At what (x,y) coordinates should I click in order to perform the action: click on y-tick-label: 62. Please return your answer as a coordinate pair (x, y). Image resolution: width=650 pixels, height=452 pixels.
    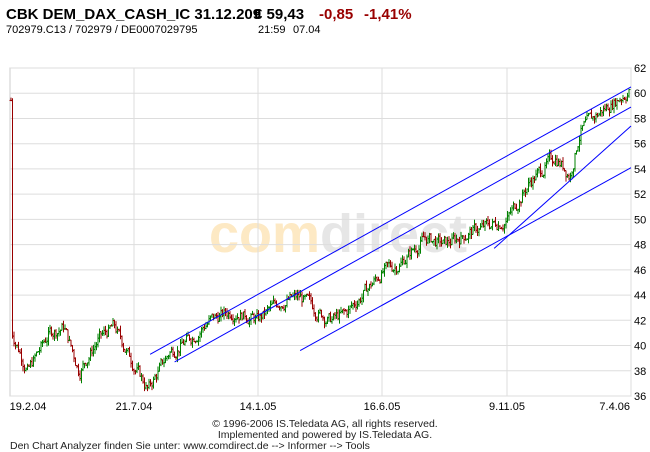
    Looking at the image, I should click on (640, 69).